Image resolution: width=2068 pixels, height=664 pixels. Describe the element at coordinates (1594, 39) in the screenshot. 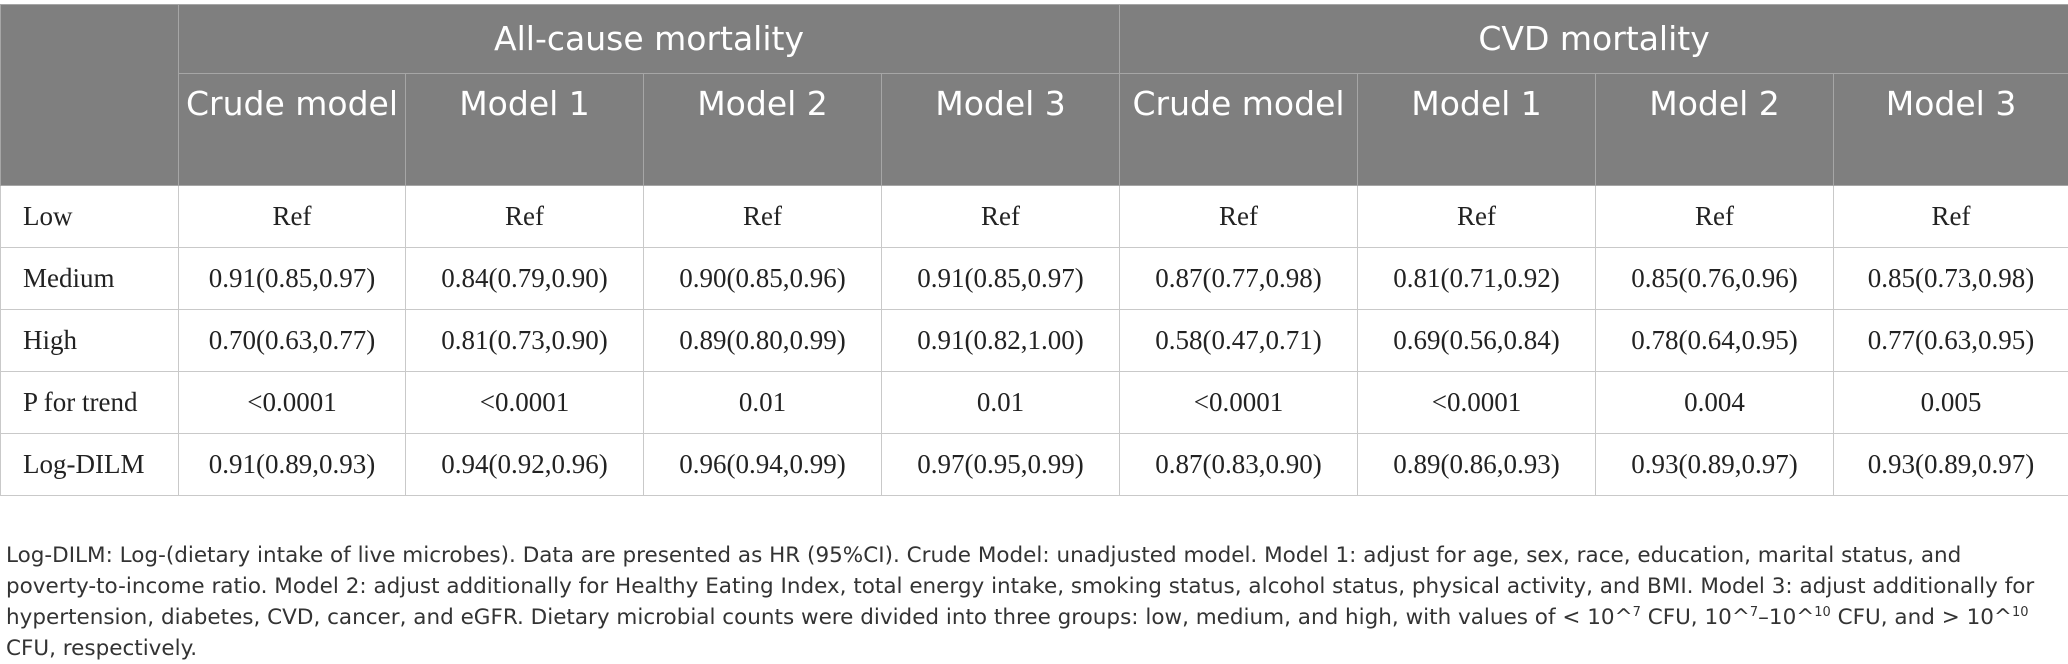

I see `group-header-cvd: CVD mortality` at that location.